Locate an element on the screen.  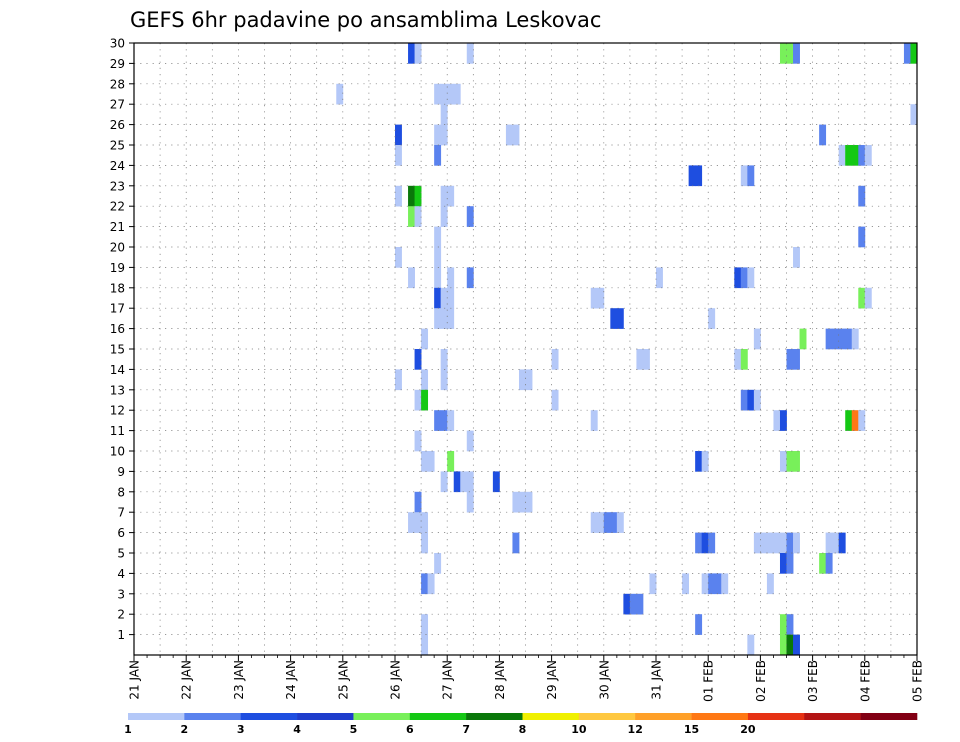
y-tick-label: 1 is located at coordinates (121, 635).